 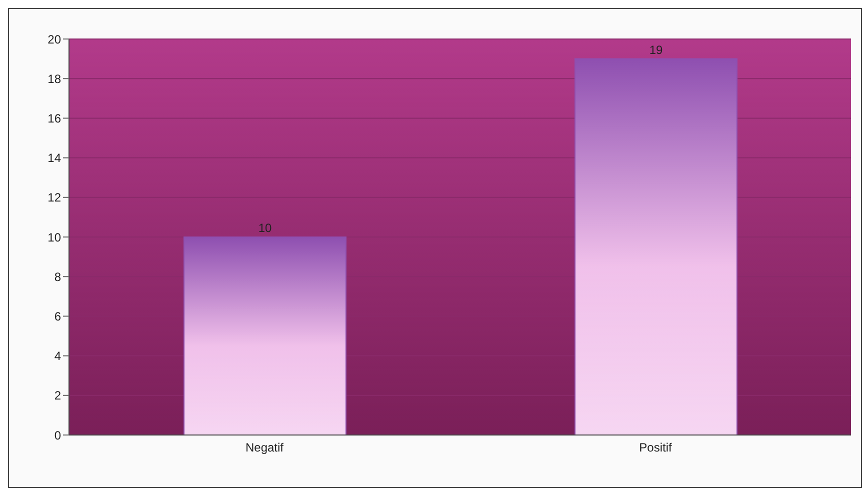 I want to click on y-tick-label: 10, so click(x=55, y=237).